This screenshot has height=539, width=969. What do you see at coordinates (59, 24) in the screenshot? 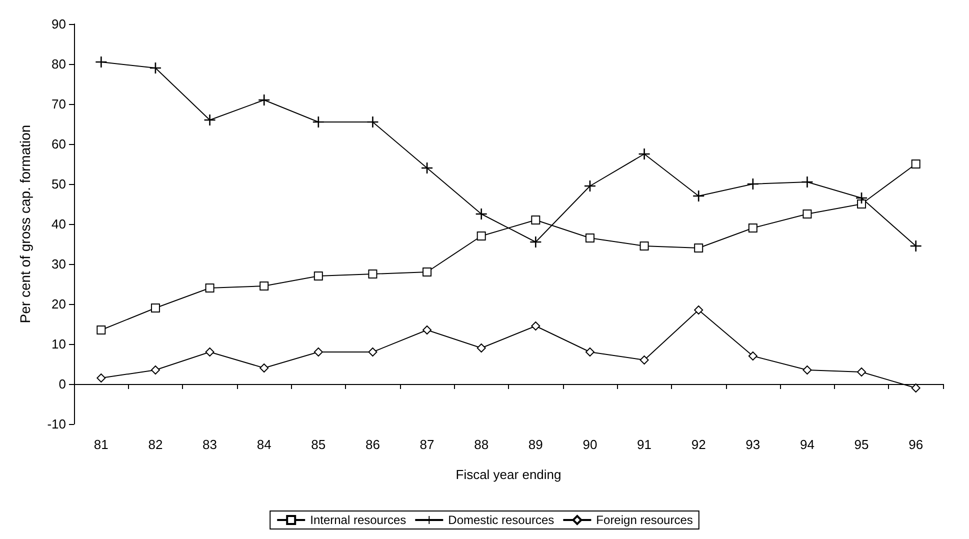
I see `y-tick-label: 90` at bounding box center [59, 24].